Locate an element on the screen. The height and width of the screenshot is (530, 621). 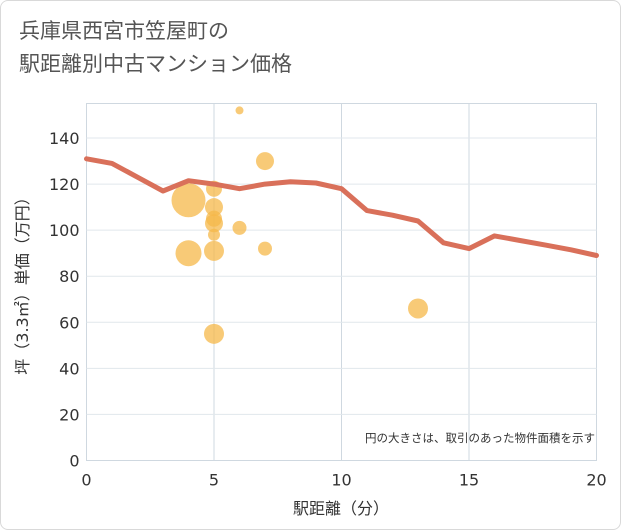
y-tick-label-5: 100 is located at coordinates (64, 230).